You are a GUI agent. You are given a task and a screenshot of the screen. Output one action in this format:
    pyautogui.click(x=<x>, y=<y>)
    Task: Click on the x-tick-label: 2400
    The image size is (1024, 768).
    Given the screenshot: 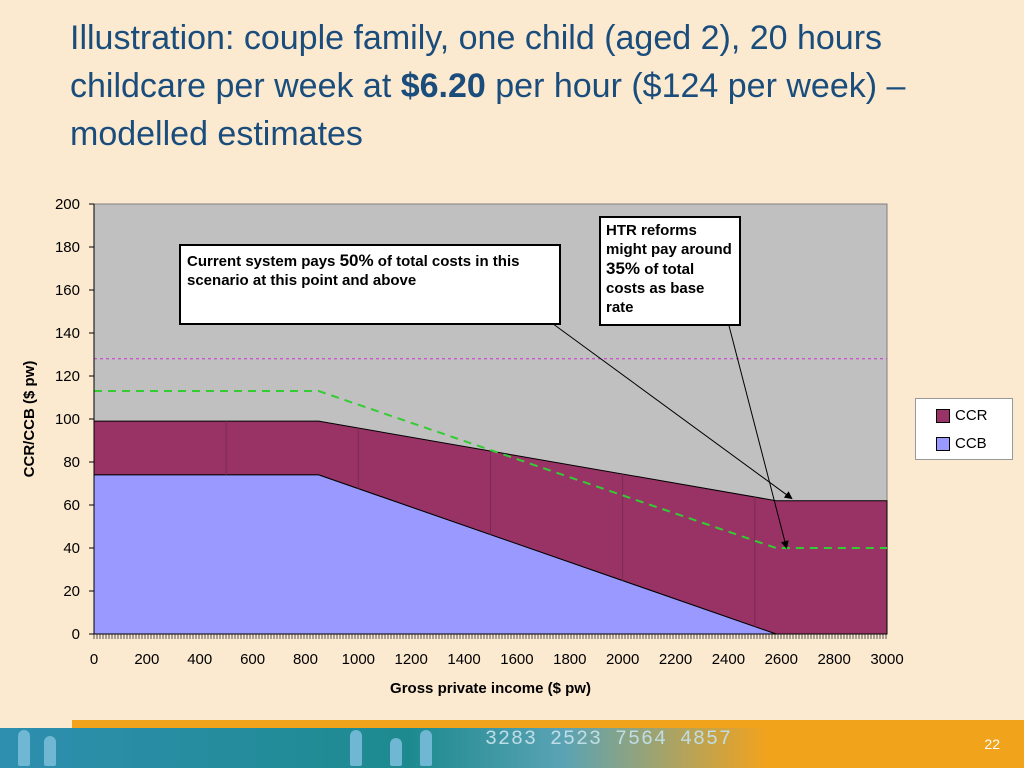 What is the action you would take?
    pyautogui.click(x=728, y=659)
    